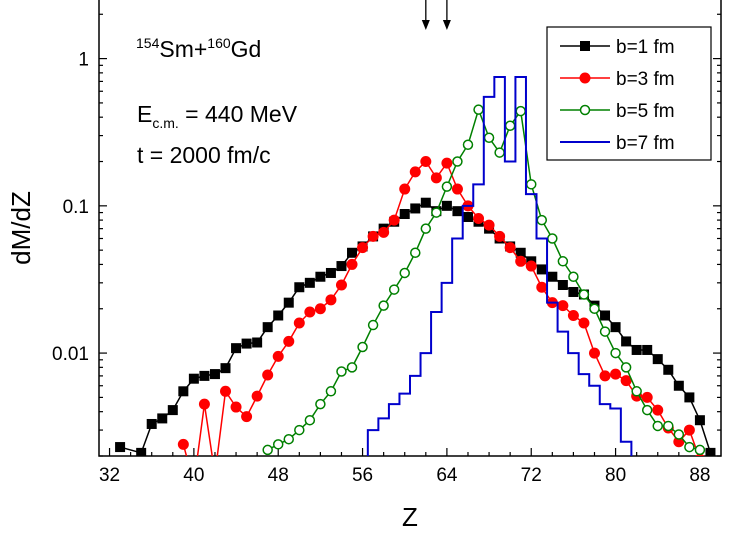 Image resolution: width=730 pixels, height=538 pixels. Describe the element at coordinates (70, 354) in the screenshot. I see `y-tick-label: 0.01` at that location.